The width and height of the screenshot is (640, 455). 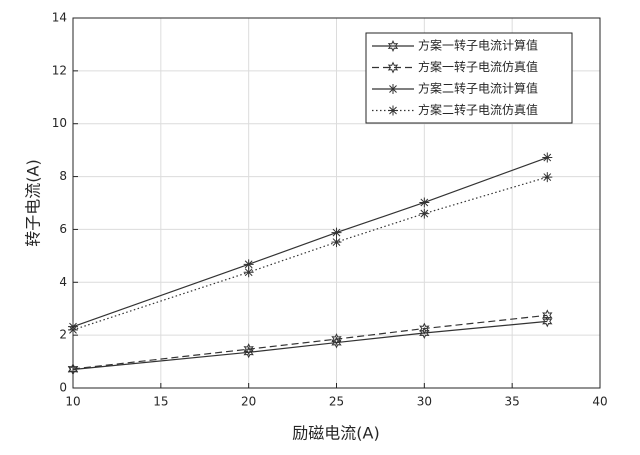 What do you see at coordinates (63, 176) in the screenshot?
I see `y-tick-label: 8` at bounding box center [63, 176].